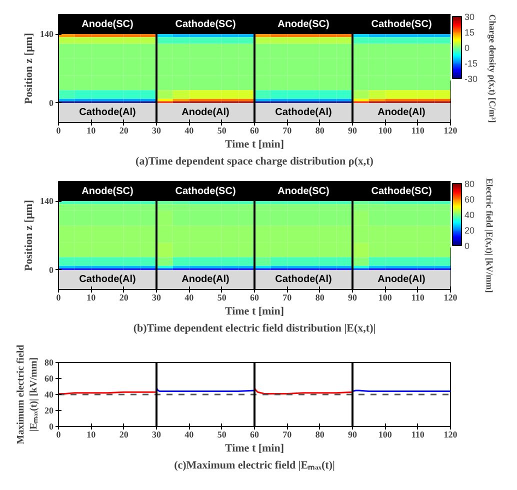 This screenshot has height=490, width=517. What do you see at coordinates (469, 184) in the screenshot?
I see `color-bar-label: 80` at bounding box center [469, 184].